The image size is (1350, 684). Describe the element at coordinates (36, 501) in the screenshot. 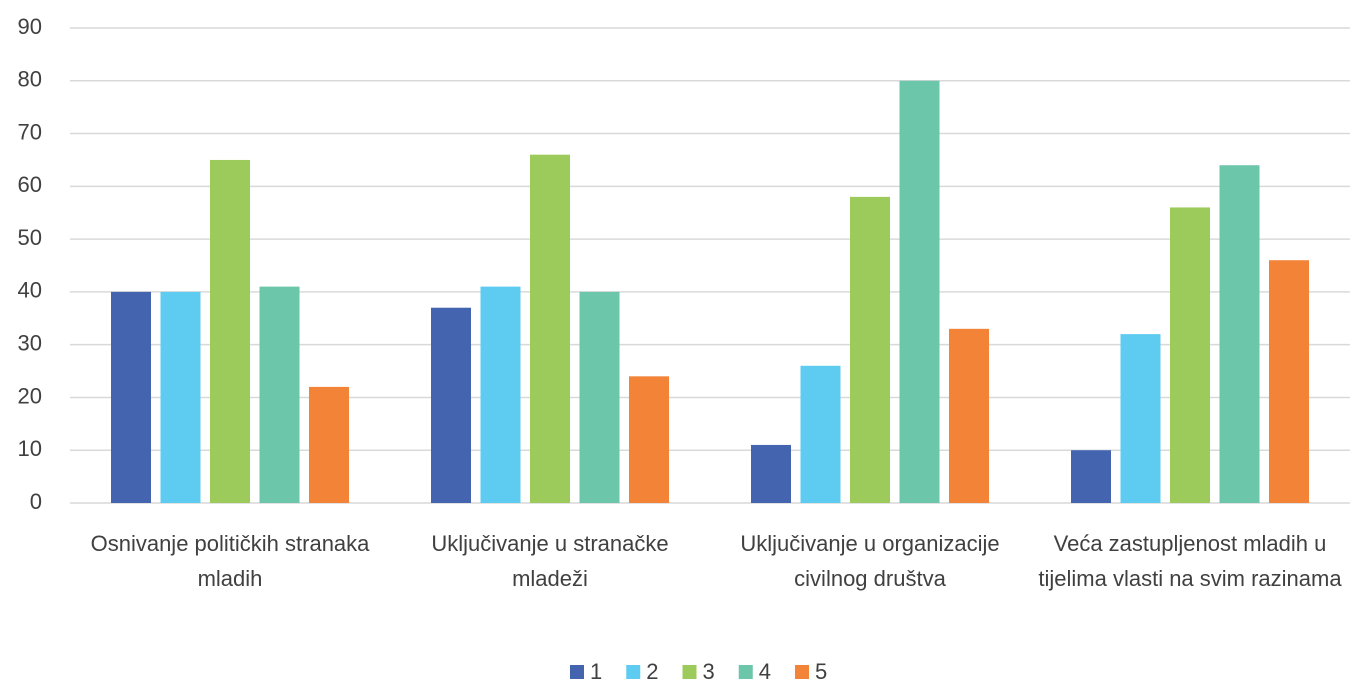

I see `y-tick-label: 0` at that location.